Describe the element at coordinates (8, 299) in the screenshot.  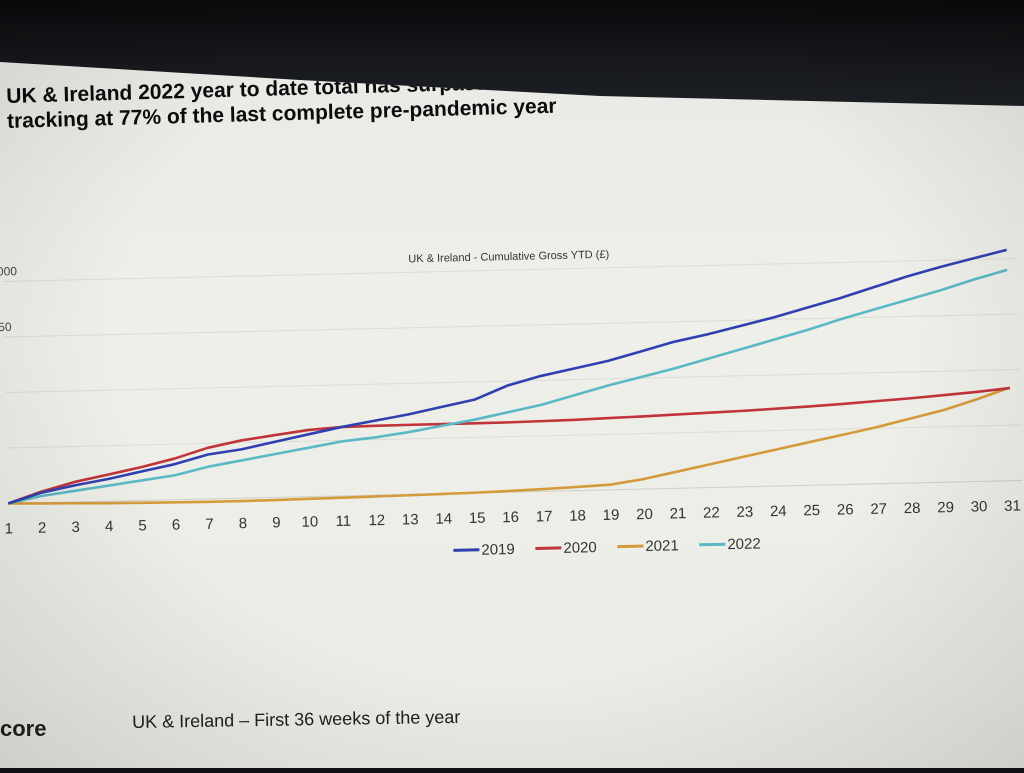
I see `y-axis-ticks: 000 50` at that location.